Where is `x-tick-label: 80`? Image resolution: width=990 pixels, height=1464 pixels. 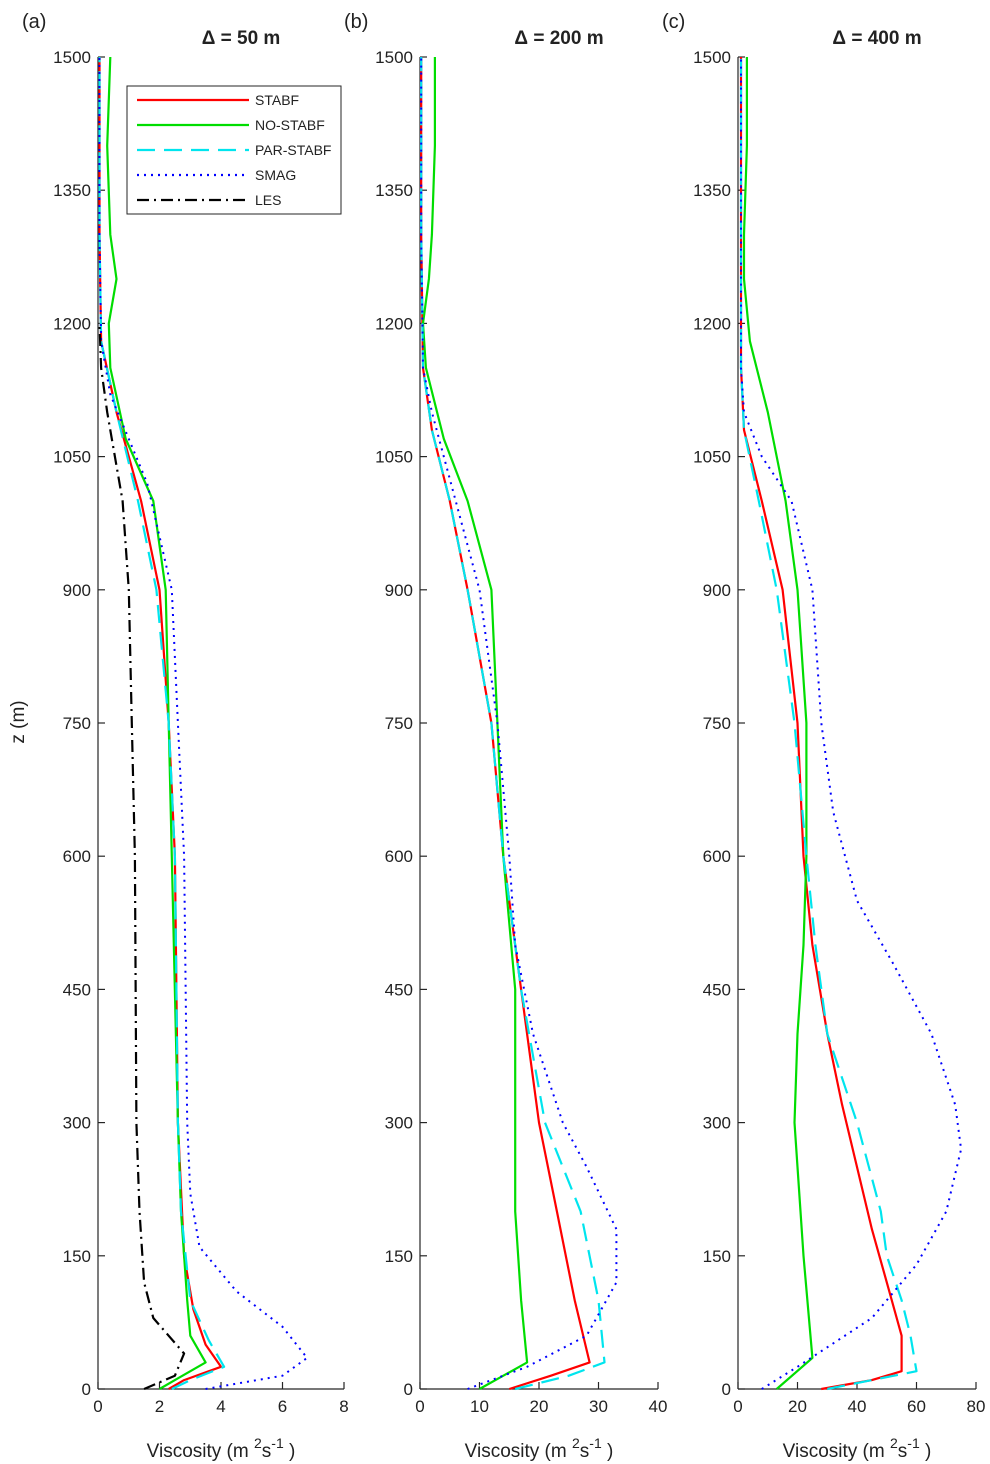 x-tick-label: 80 is located at coordinates (976, 1406).